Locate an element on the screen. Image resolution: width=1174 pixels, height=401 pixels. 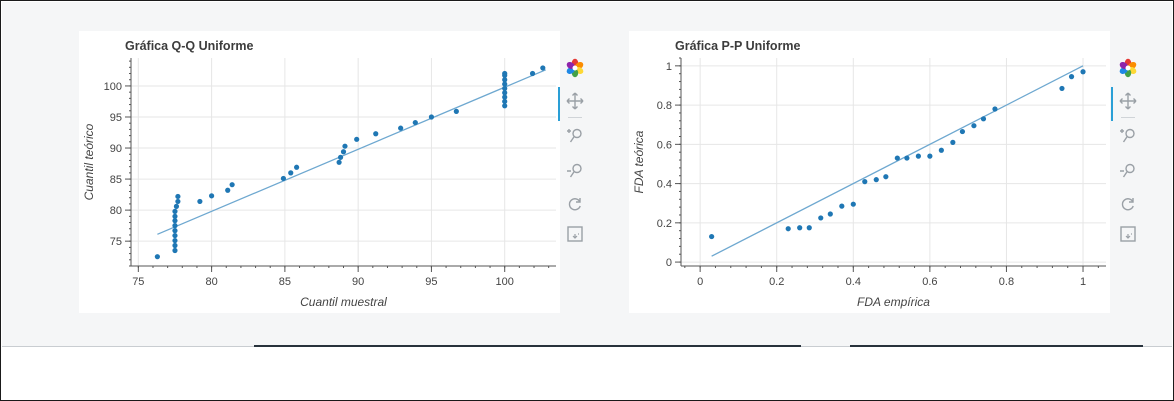
y-axis-label: Cuantil teórico is located at coordinates (89, 161).